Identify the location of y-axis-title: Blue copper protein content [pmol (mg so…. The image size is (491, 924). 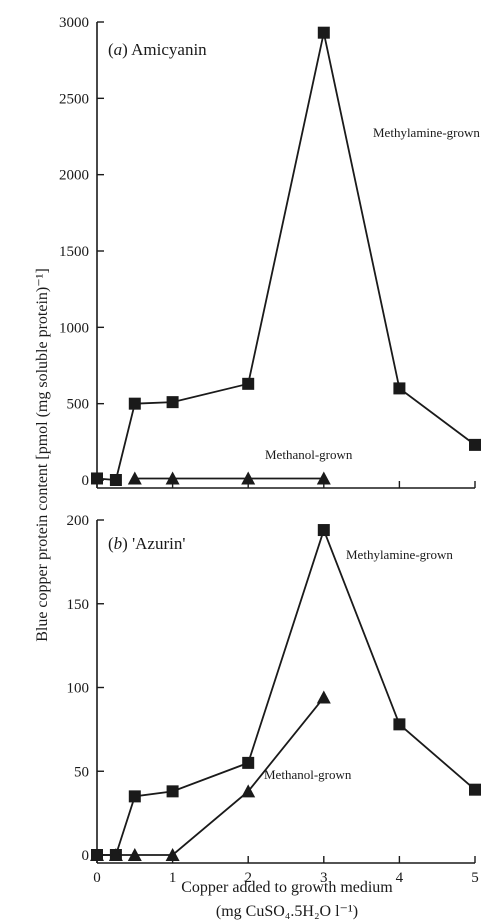
(42, 455).